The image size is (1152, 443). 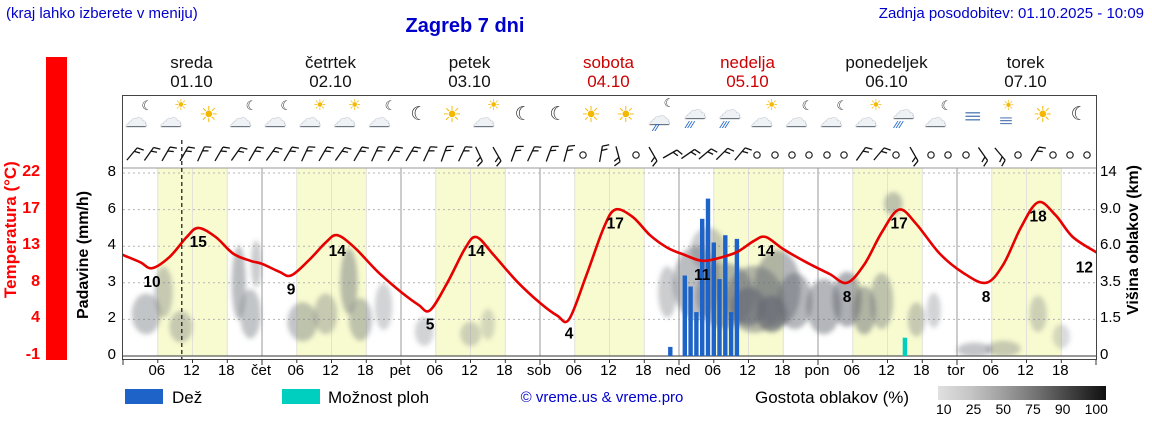 What do you see at coordinates (330, 62) in the screenshot?
I see `day-name: četrtek` at bounding box center [330, 62].